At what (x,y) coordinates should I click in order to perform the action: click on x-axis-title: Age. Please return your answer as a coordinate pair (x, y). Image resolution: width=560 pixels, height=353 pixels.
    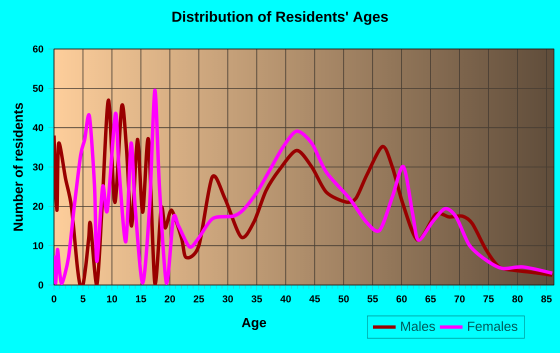
    Looking at the image, I should click on (254, 324).